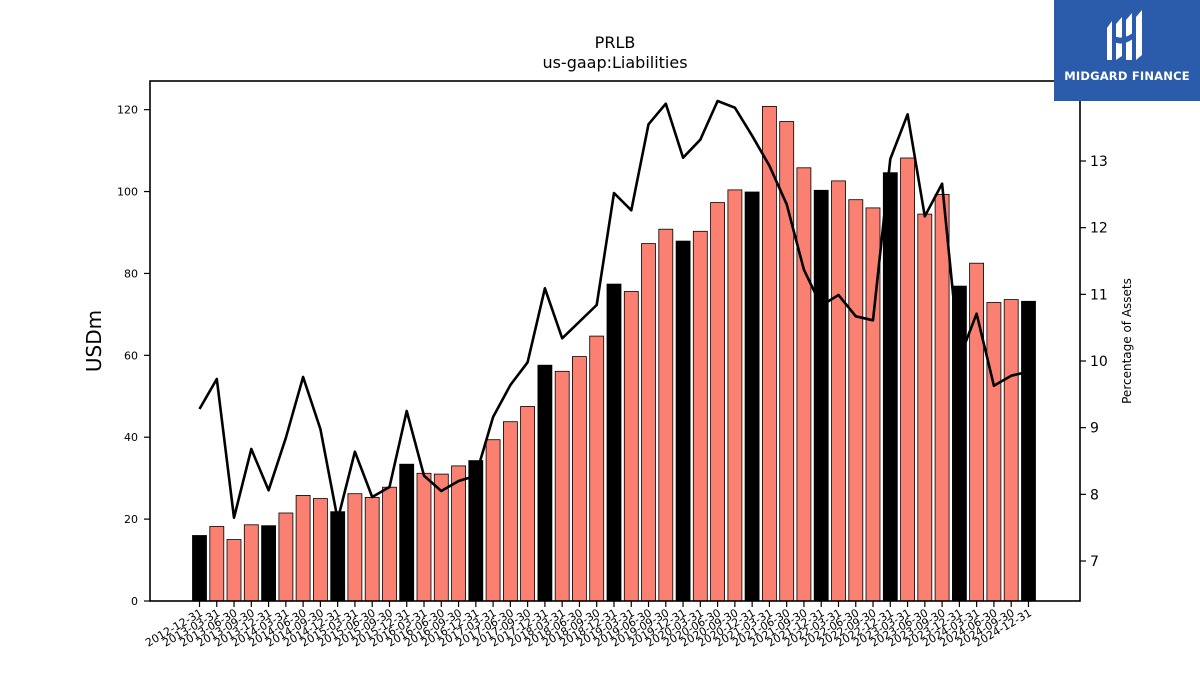 The height and width of the screenshot is (675, 1200). Describe the element at coordinates (1094, 429) in the screenshot. I see `y2-tick-label: 9` at that location.